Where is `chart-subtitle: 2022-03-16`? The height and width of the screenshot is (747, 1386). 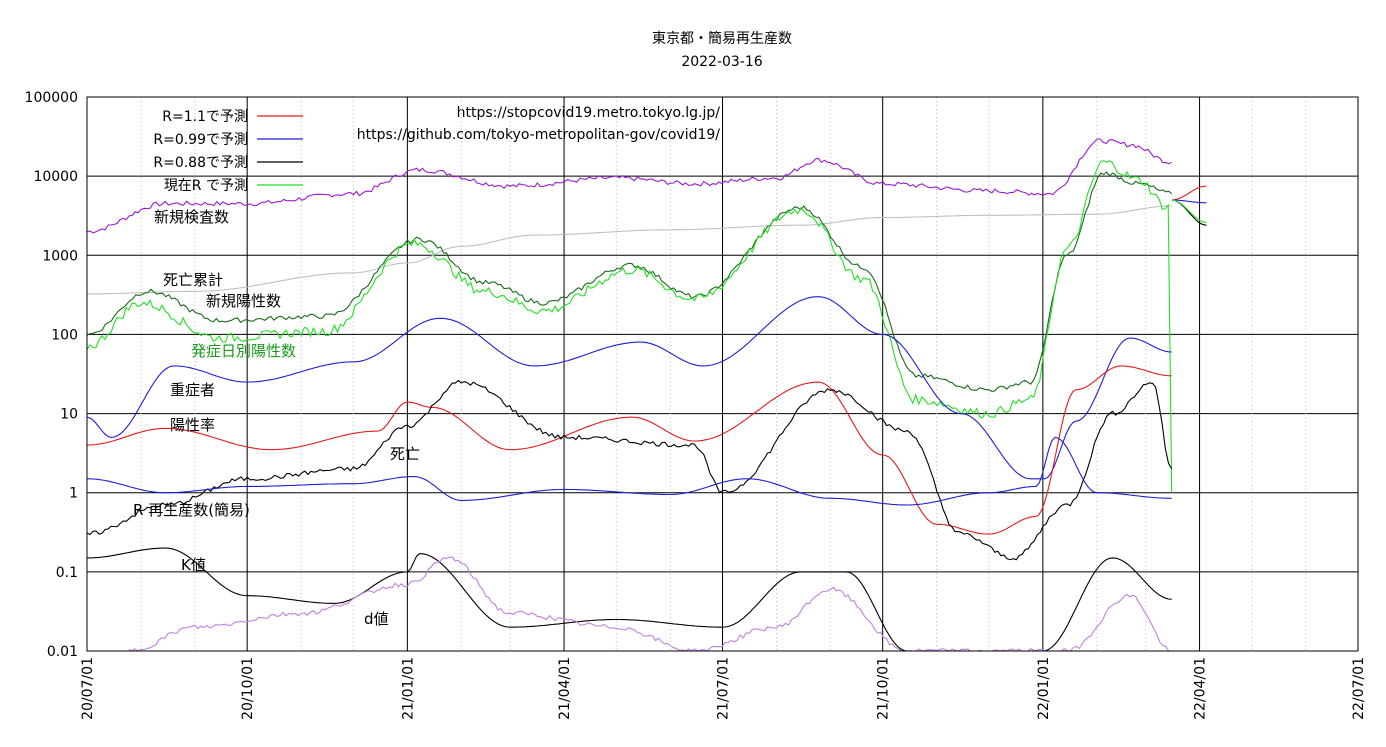
chart-subtitle: 2022-03-16 is located at coordinates (721, 62).